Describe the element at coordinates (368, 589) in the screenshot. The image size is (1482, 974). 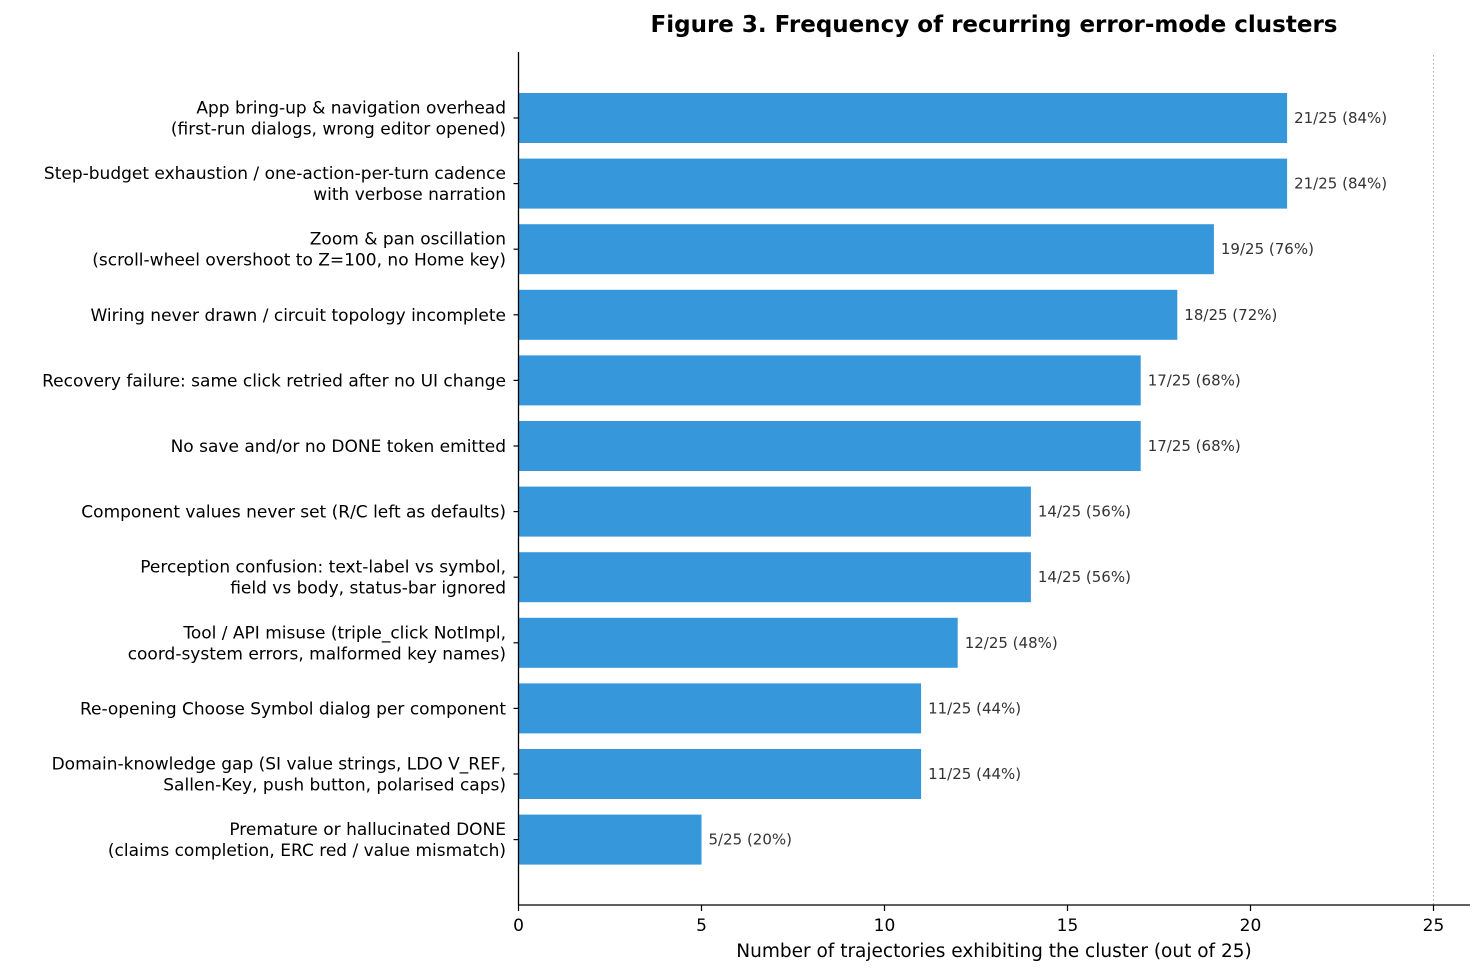
I see `category-label-line: field vs body, status-bar ignored` at that location.